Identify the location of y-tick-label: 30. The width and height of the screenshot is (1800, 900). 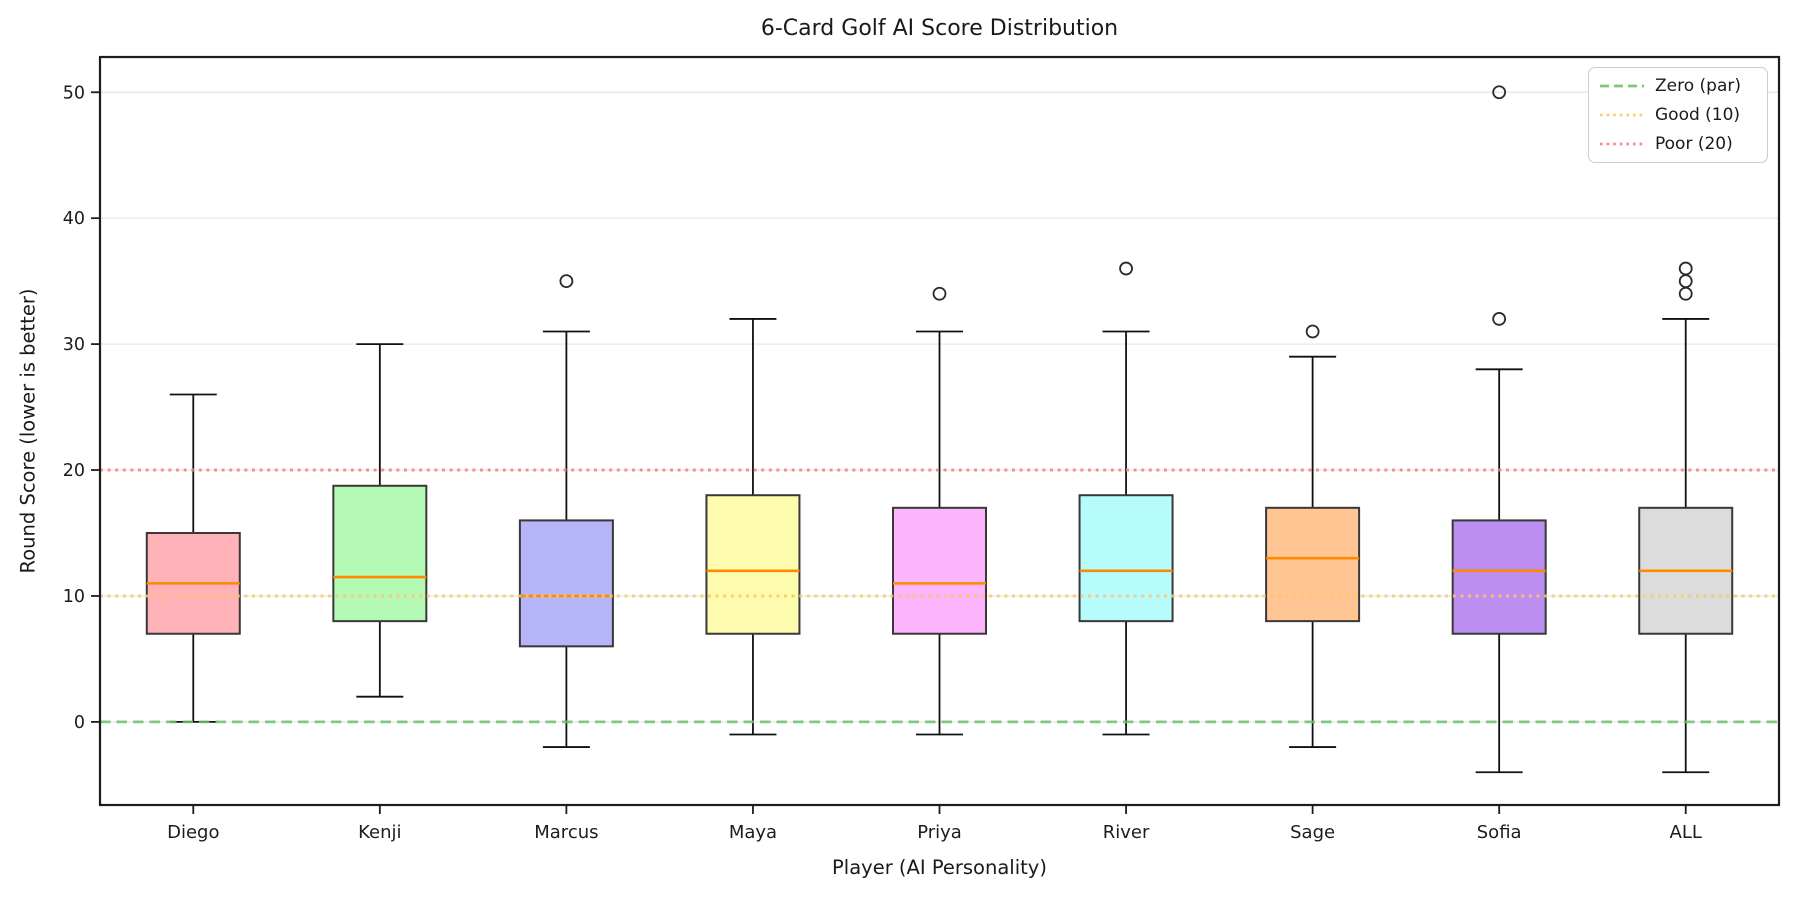
(74, 345).